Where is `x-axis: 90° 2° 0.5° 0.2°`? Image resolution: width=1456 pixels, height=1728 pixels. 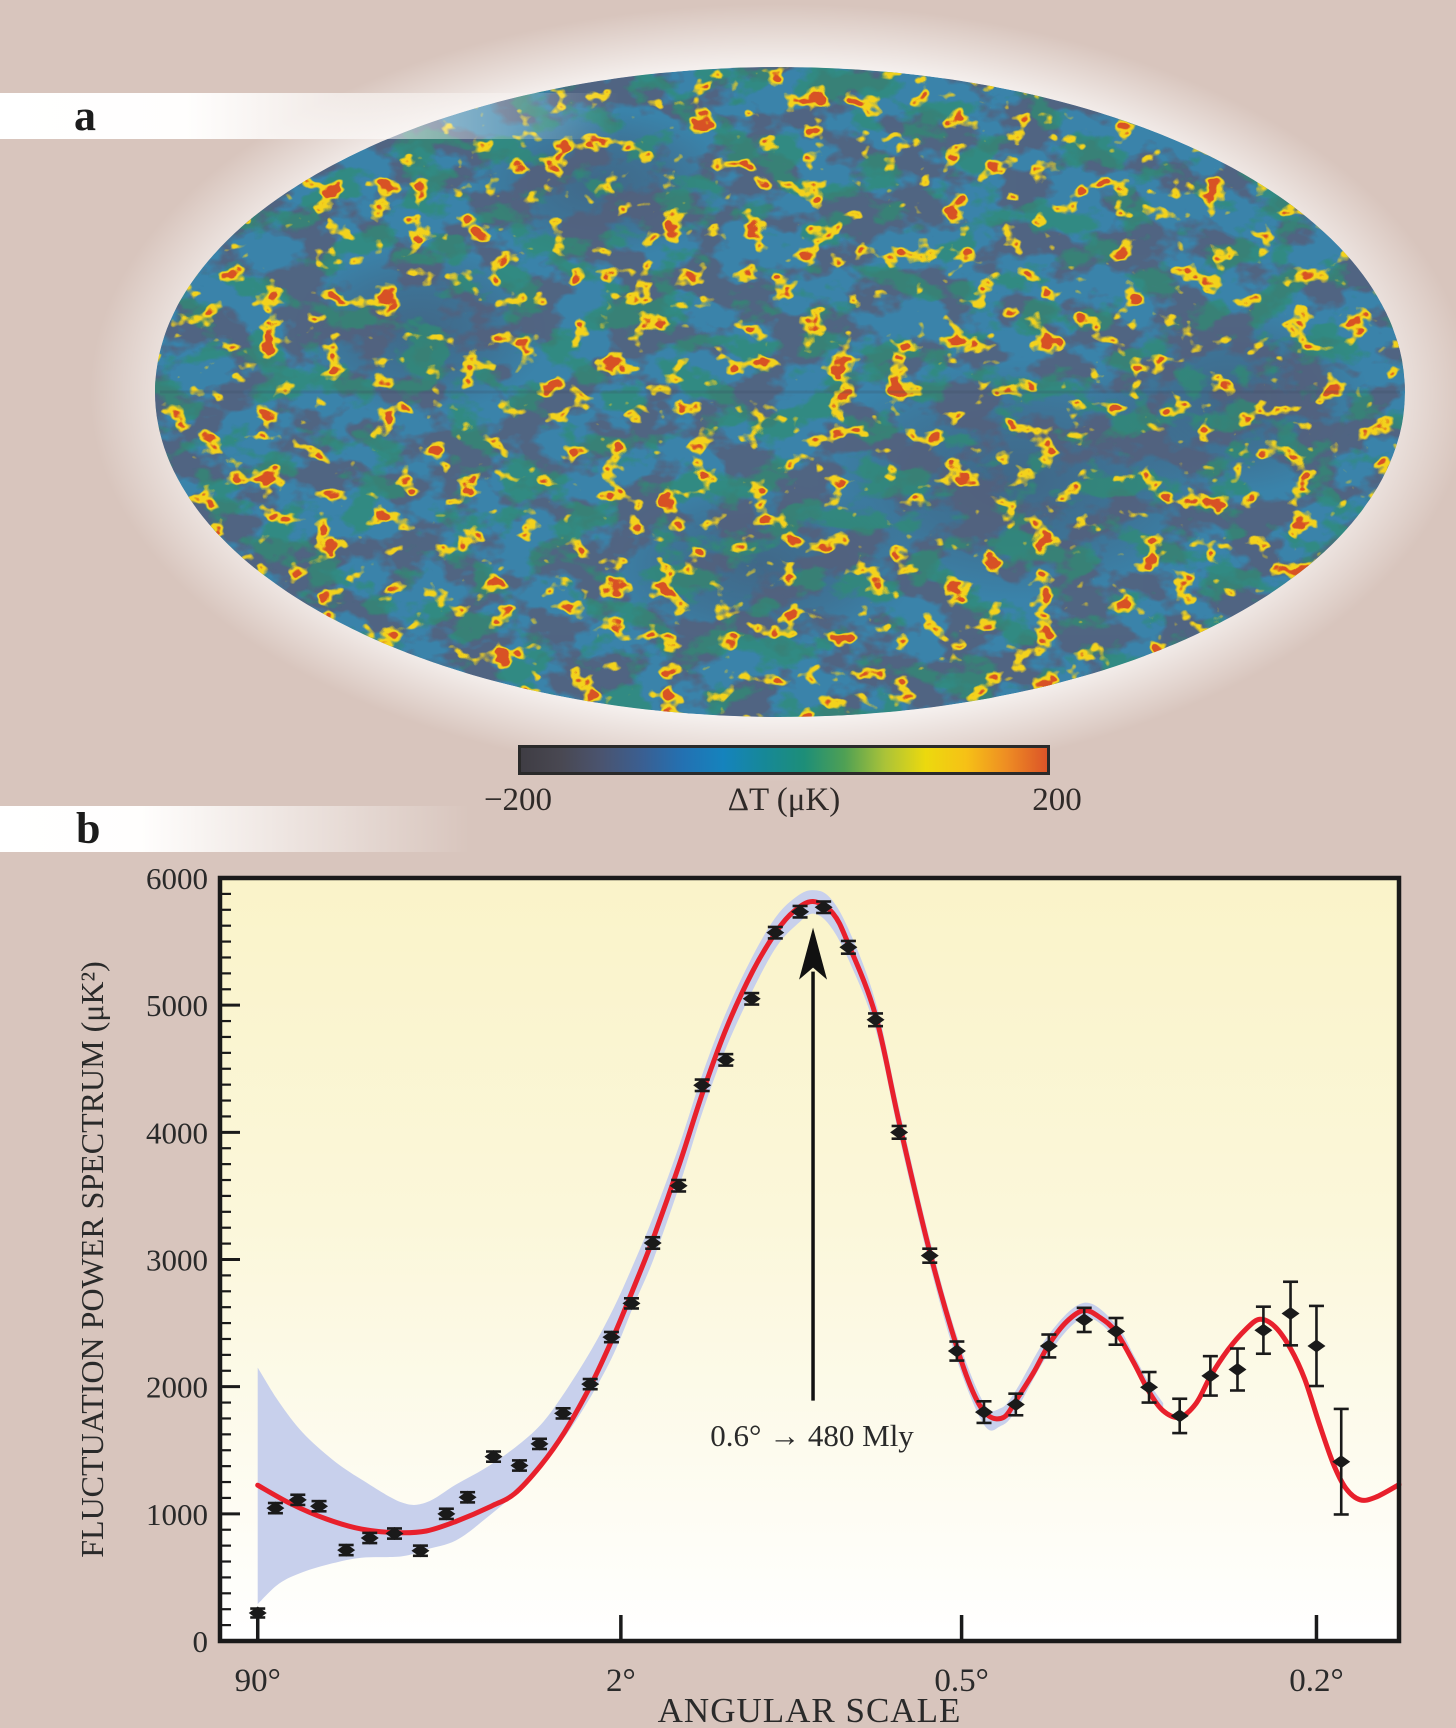
x-axis: 90° 2° 0.5° 0.2° is located at coordinates (789, 1657).